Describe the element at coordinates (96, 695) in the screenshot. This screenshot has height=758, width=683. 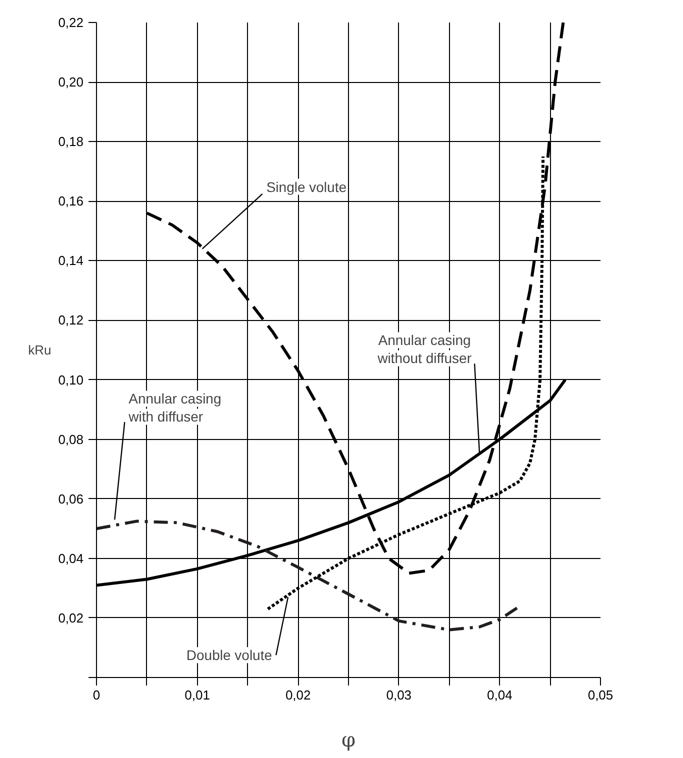
I see `x-tick-label: 0` at that location.